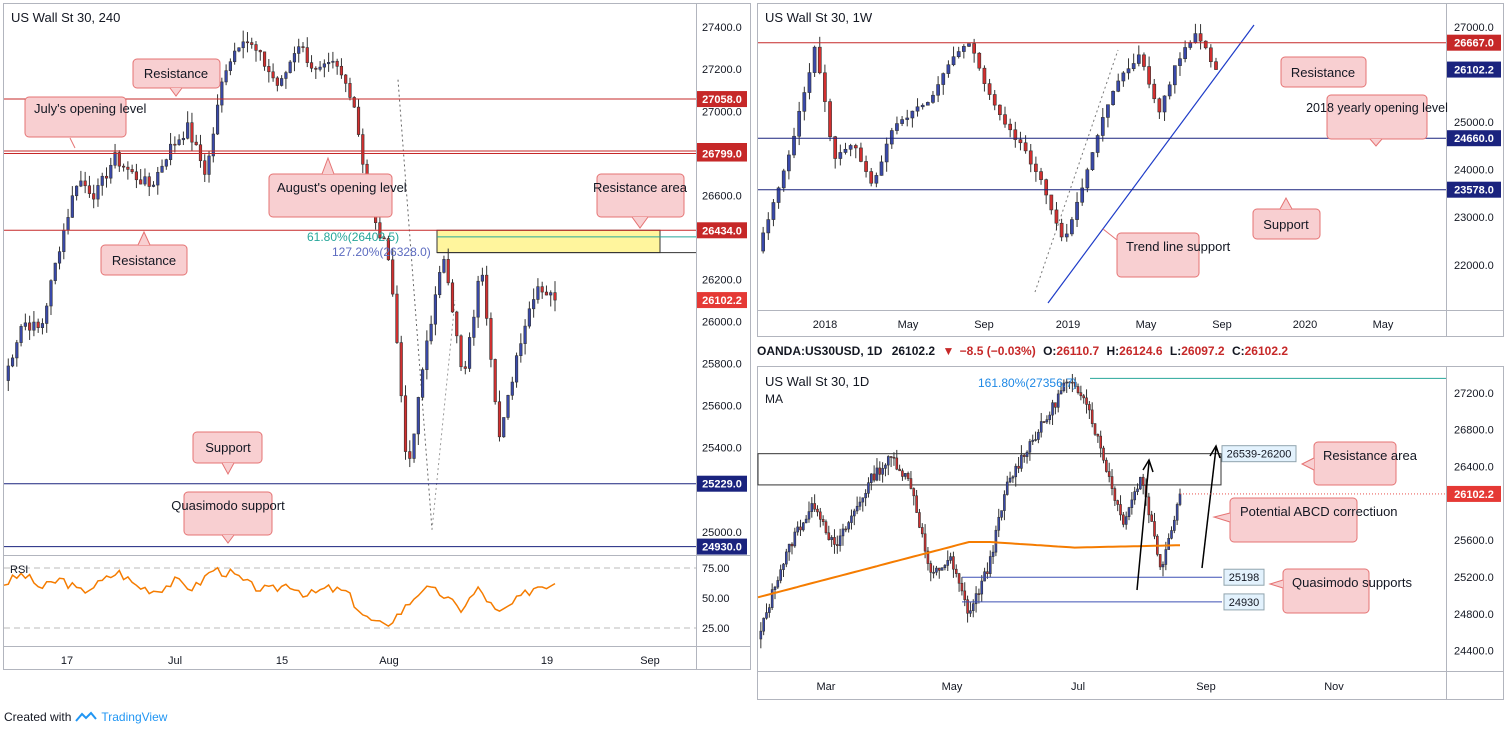  Describe the element at coordinates (1474, 652) in the screenshot. I see `daily-y-tick: 24400.0` at that location.